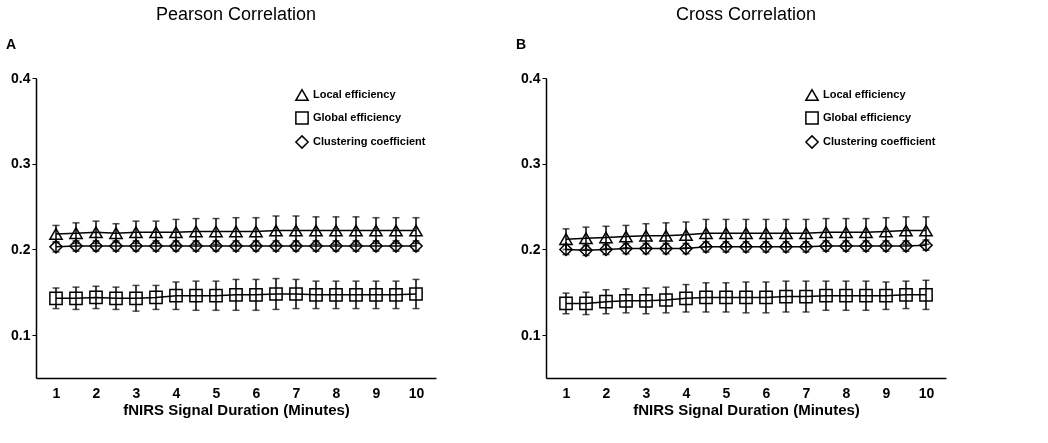 This screenshot has width=1048, height=443. Describe the element at coordinates (531, 334) in the screenshot. I see `y-tick-label: 0.1` at that location.